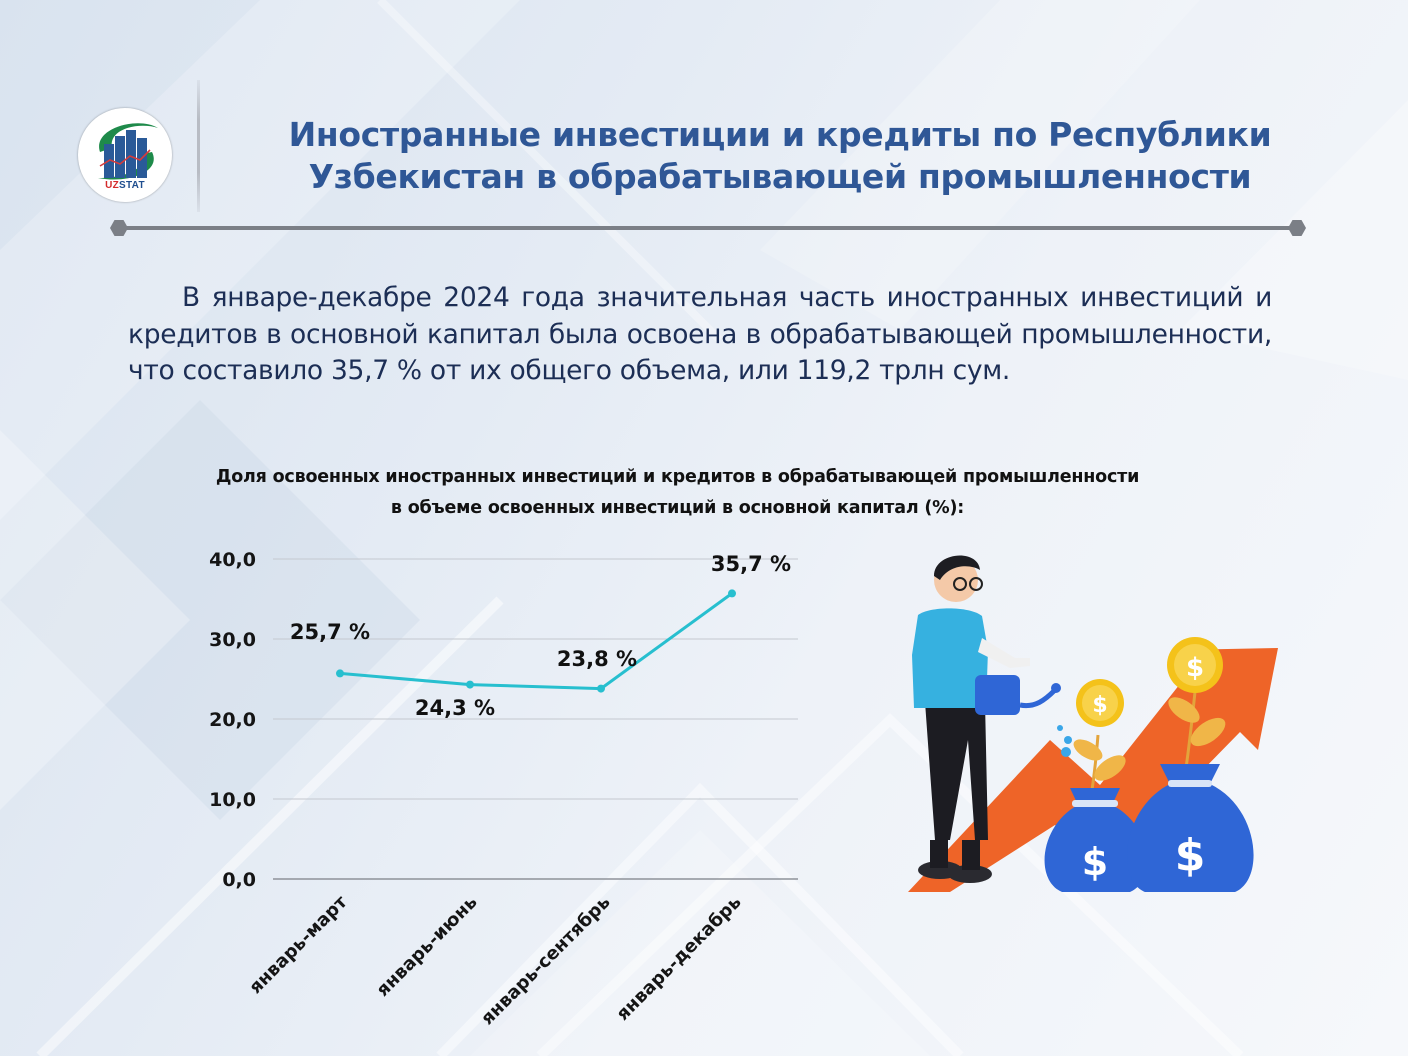 This screenshot has width=1408, height=1056. I want to click on divider-left-hexagon-icon, so click(119, 228).